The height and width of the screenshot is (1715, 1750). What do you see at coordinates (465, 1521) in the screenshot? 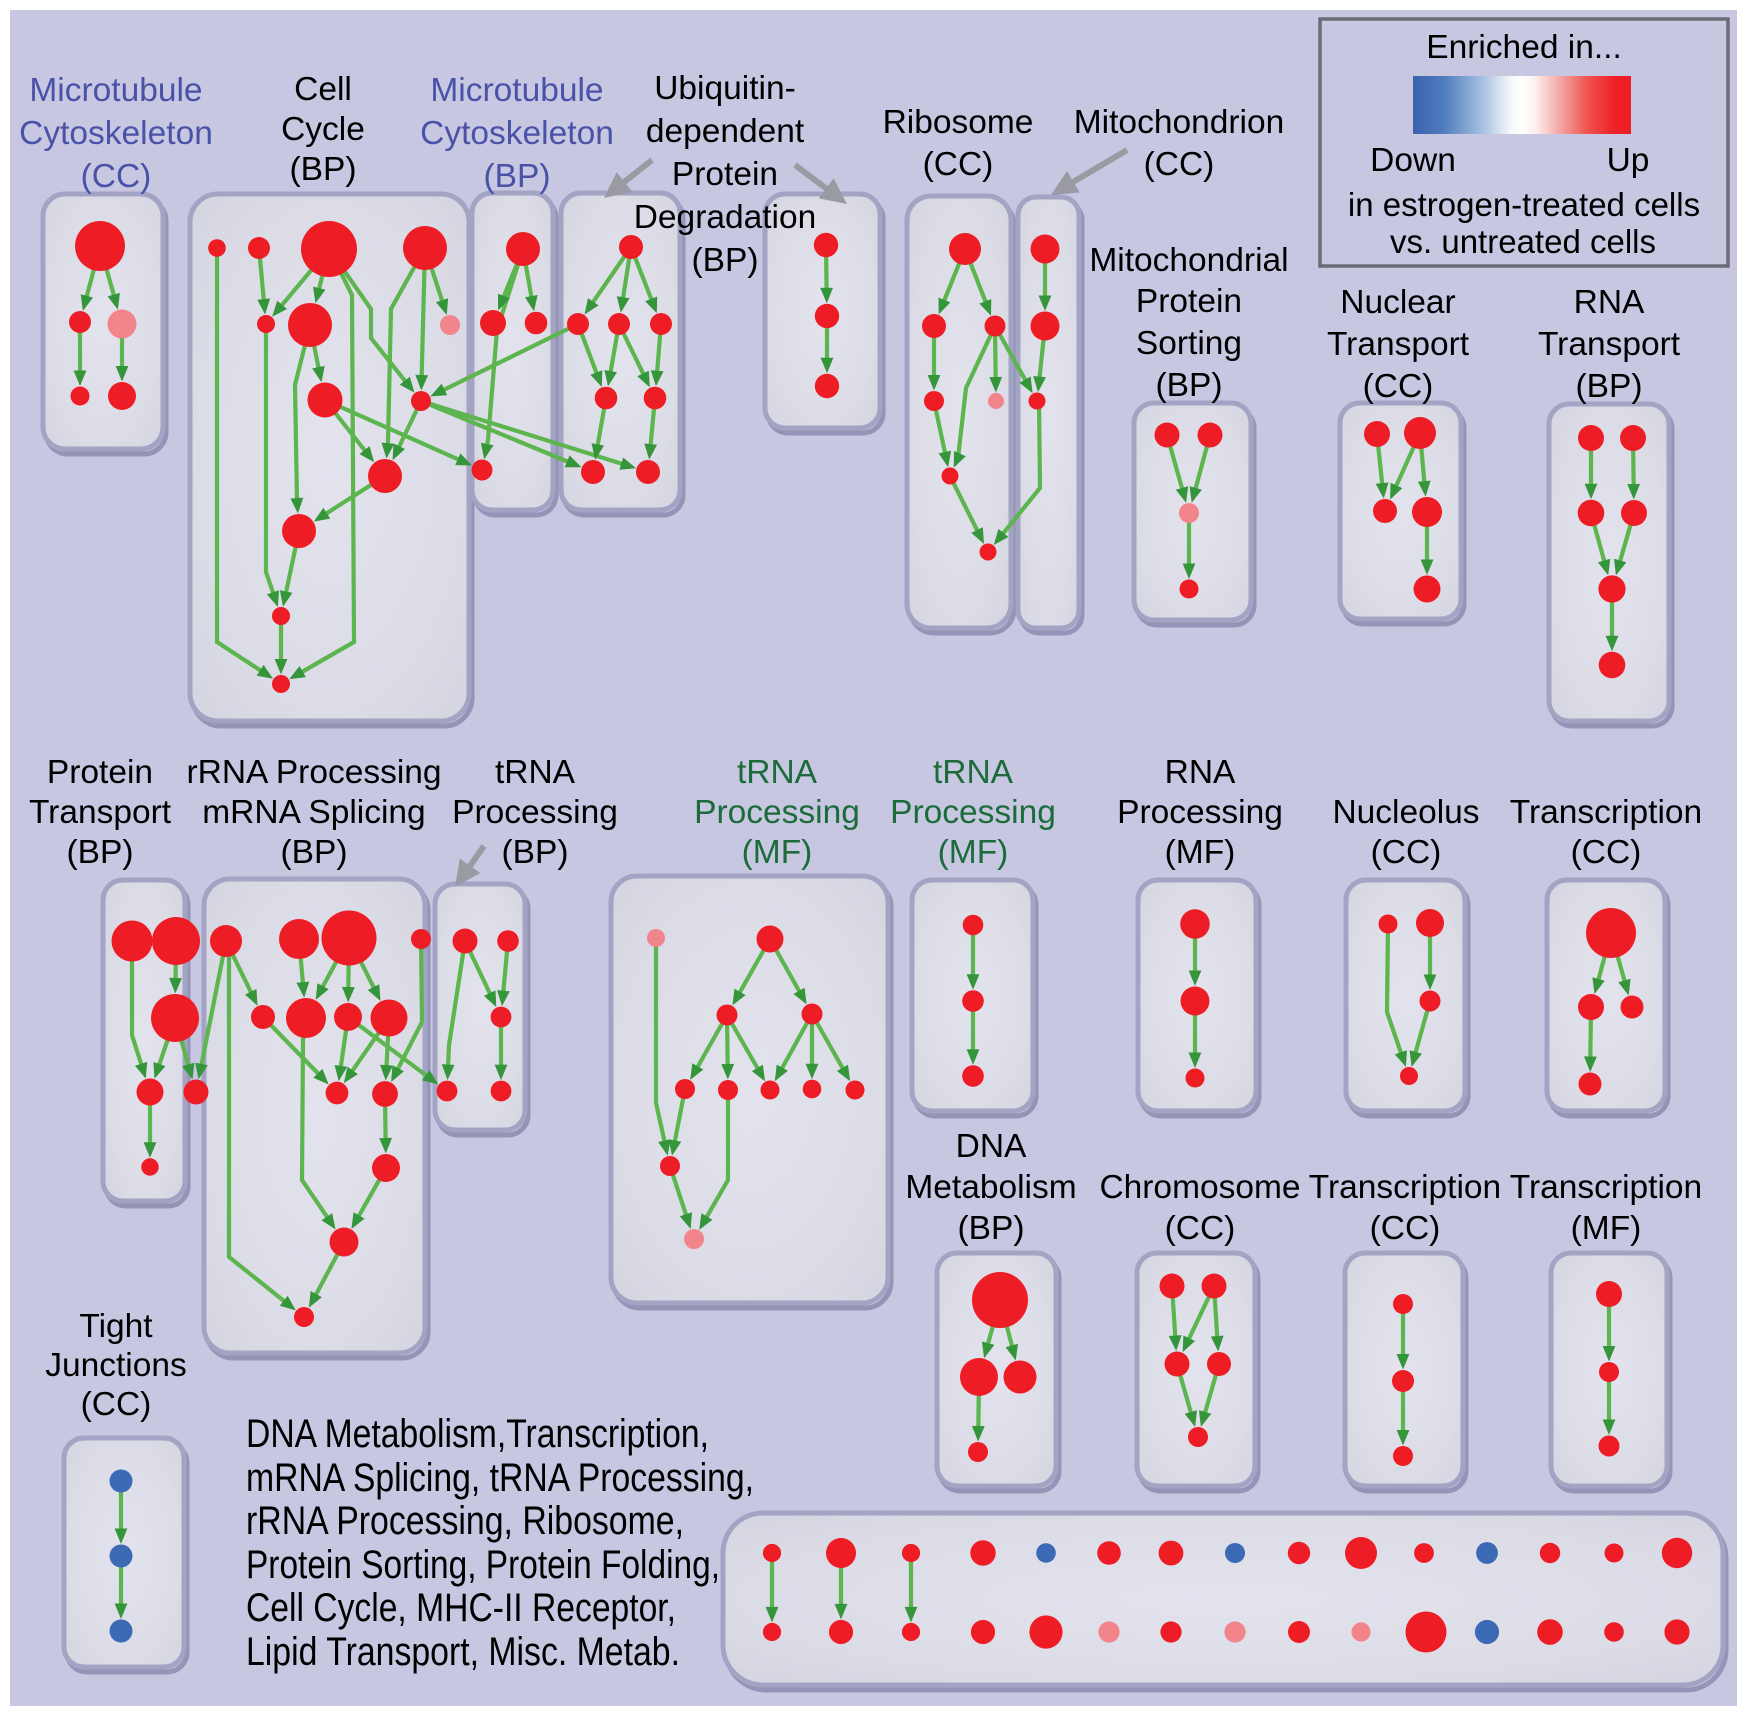
I see `svg-text: rRNA Processing, Ribosome,` at bounding box center [465, 1521].